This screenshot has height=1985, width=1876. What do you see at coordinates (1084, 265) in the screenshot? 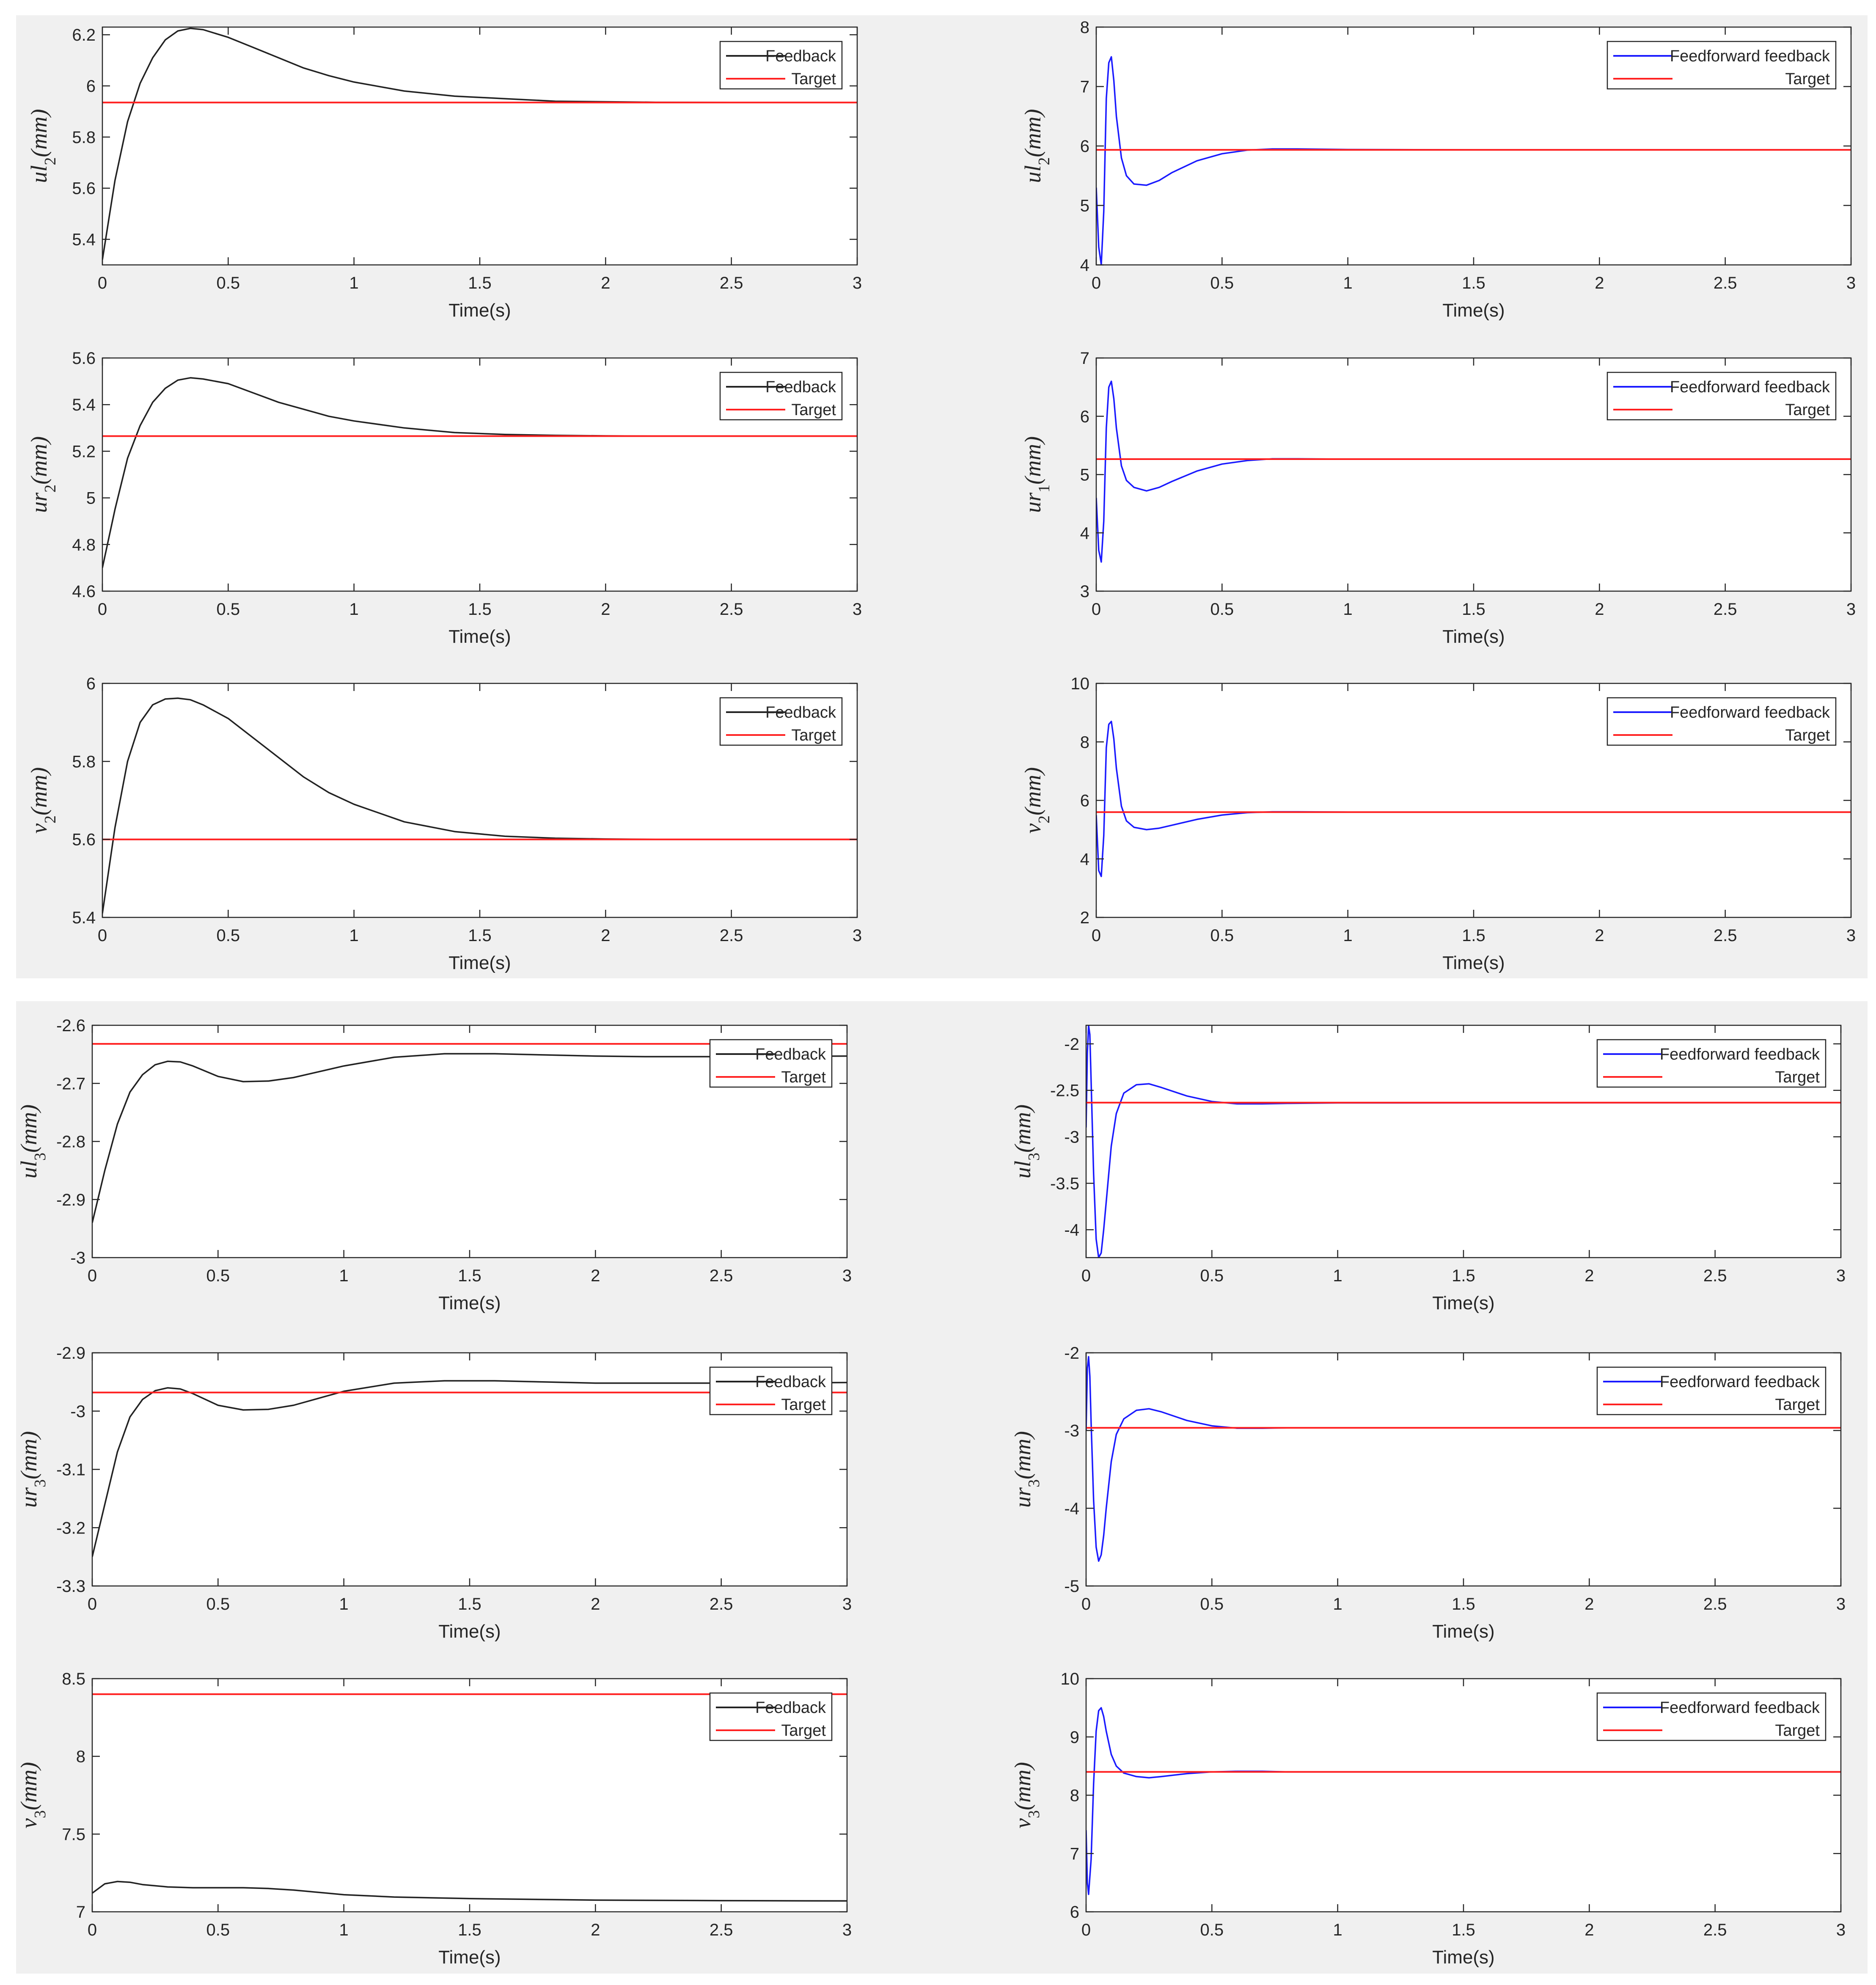
I see `y-tick-label: 4` at bounding box center [1084, 265].